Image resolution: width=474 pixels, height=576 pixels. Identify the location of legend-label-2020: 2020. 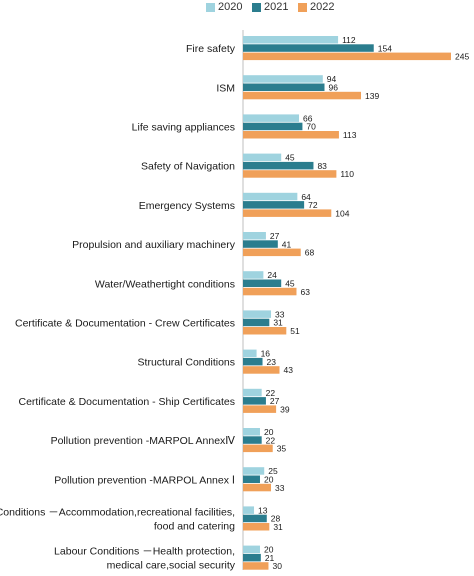
(230, 7).